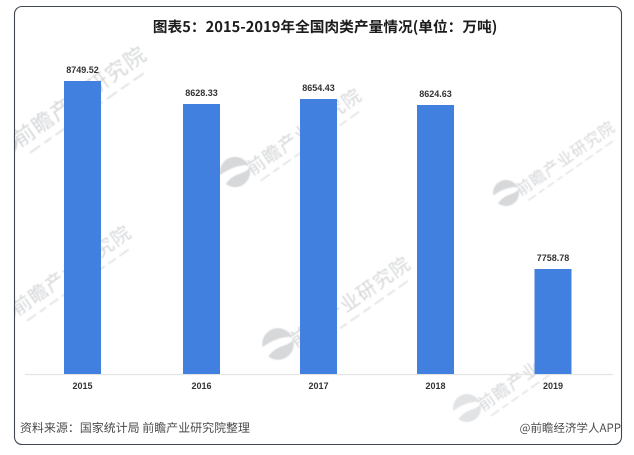  I want to click on svg-text: 2016, so click(201, 386).